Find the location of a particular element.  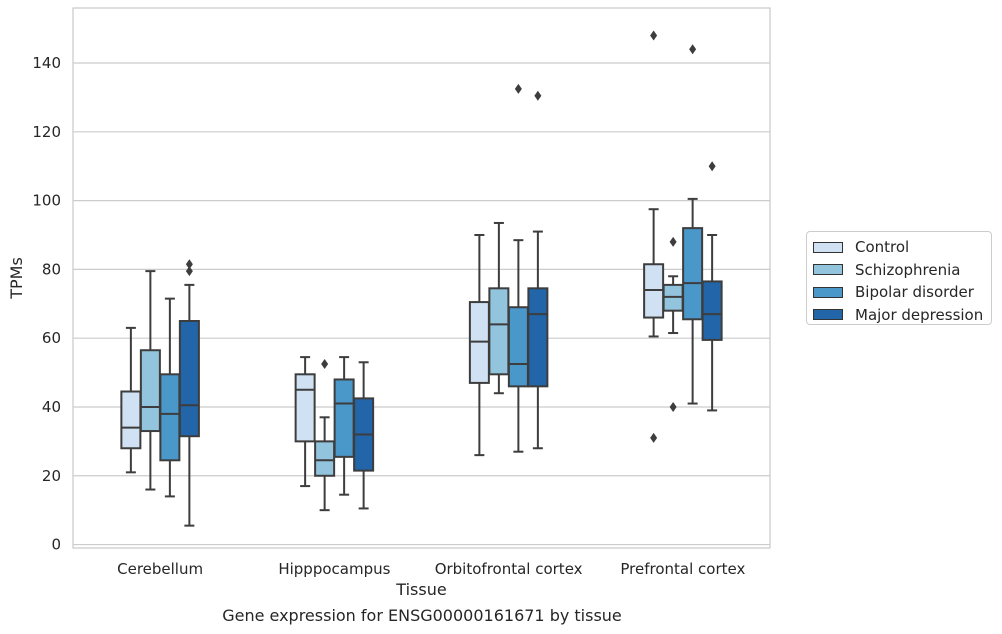

legend-label: Bipolar disorder is located at coordinates (914, 292).